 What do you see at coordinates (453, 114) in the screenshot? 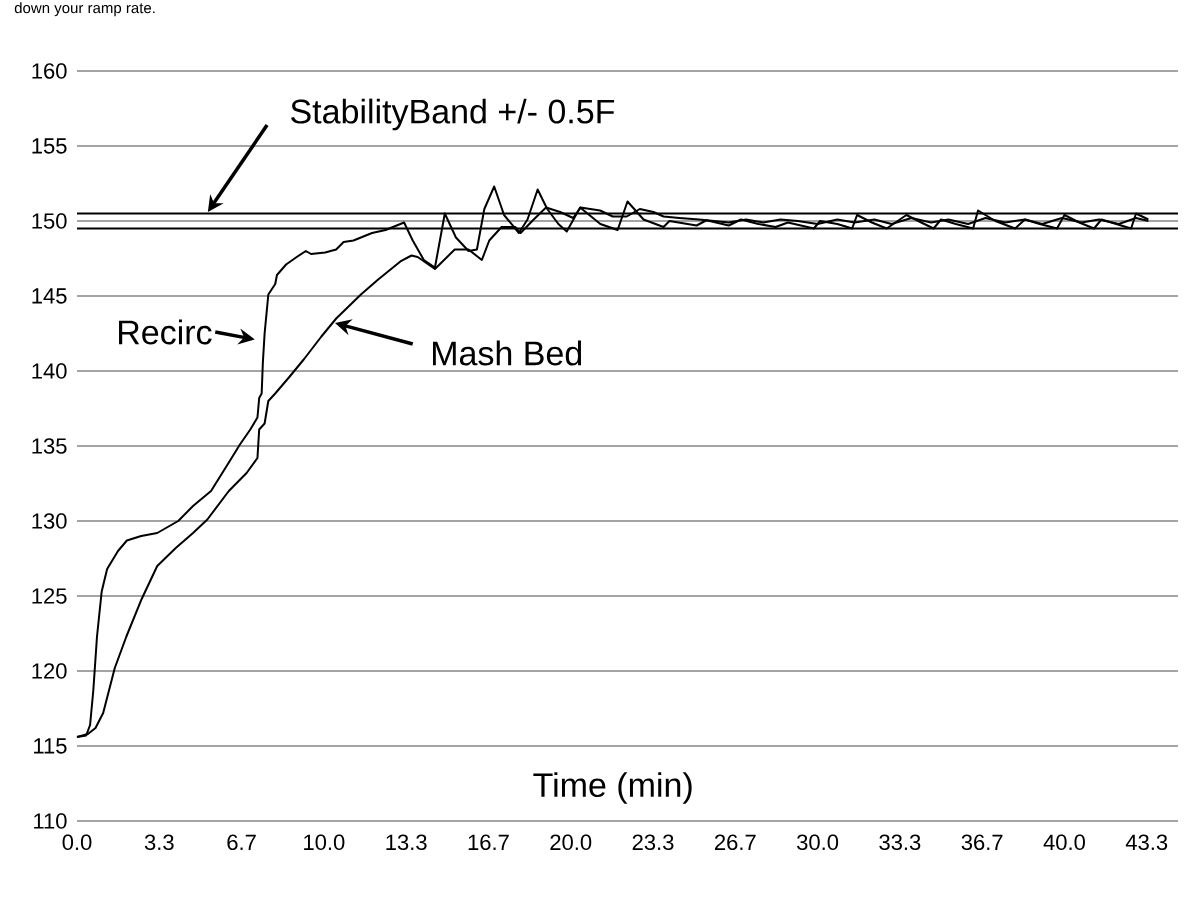
I see `annotation: StabilityBand +/- 0.5F` at bounding box center [453, 114].